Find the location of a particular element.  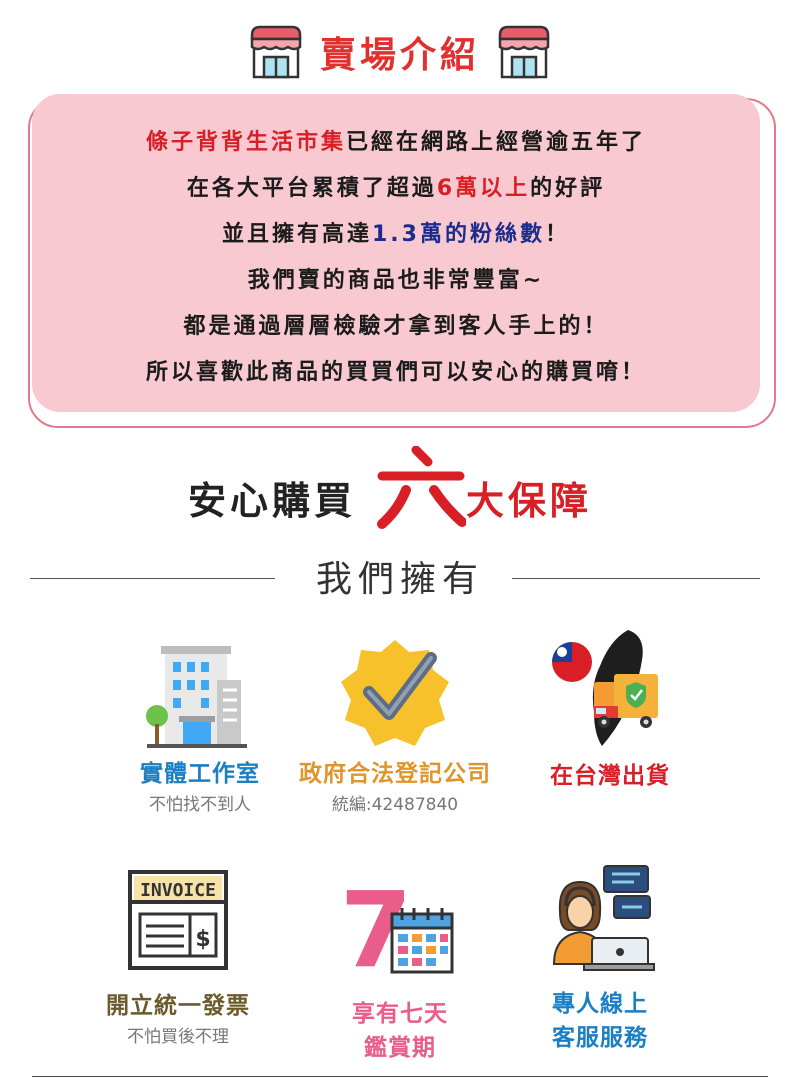

verified-badge-icon is located at coordinates (395, 693).